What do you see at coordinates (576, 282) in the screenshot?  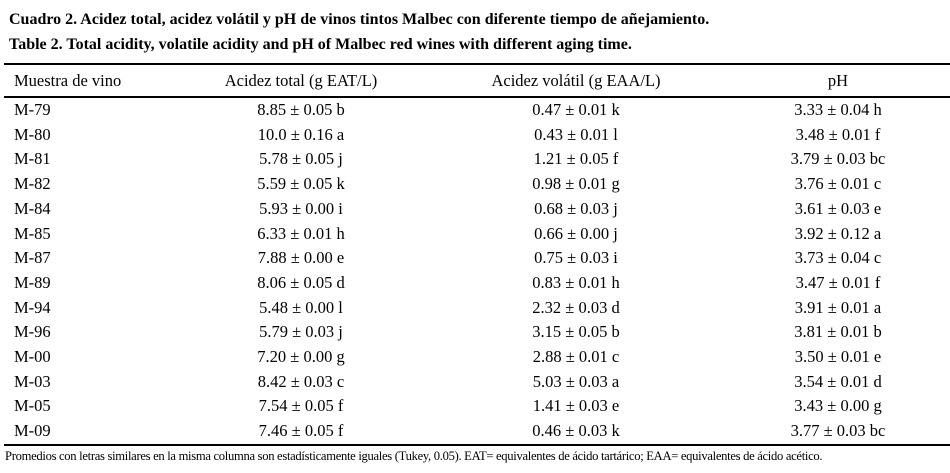 I see `cell-volatile-acidity: 0.83 ± 0.01 h` at bounding box center [576, 282].